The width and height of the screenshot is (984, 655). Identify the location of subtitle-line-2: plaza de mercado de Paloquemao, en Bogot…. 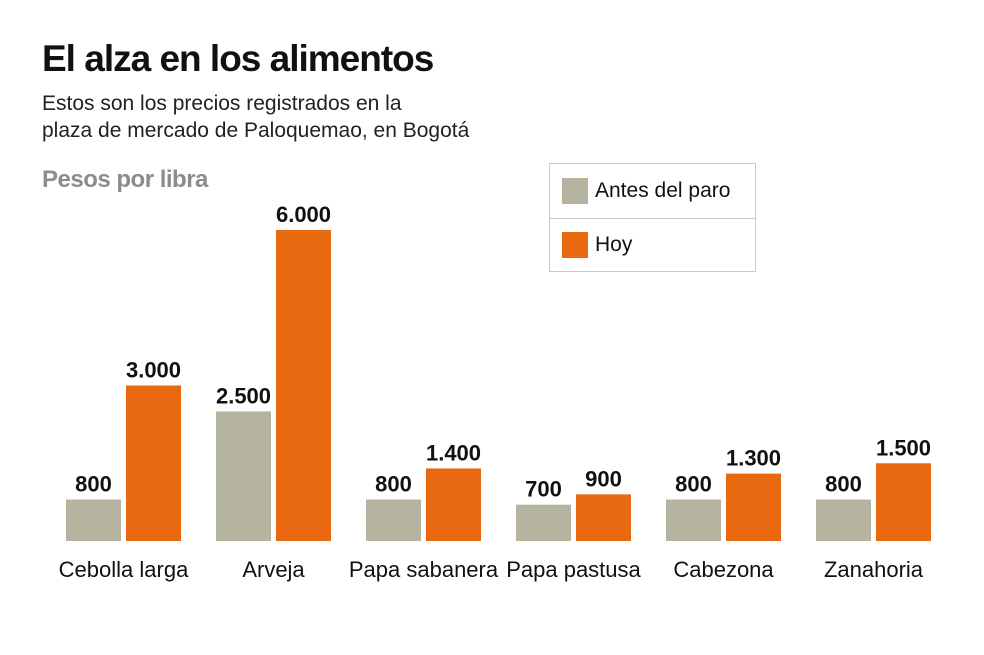
(256, 130).